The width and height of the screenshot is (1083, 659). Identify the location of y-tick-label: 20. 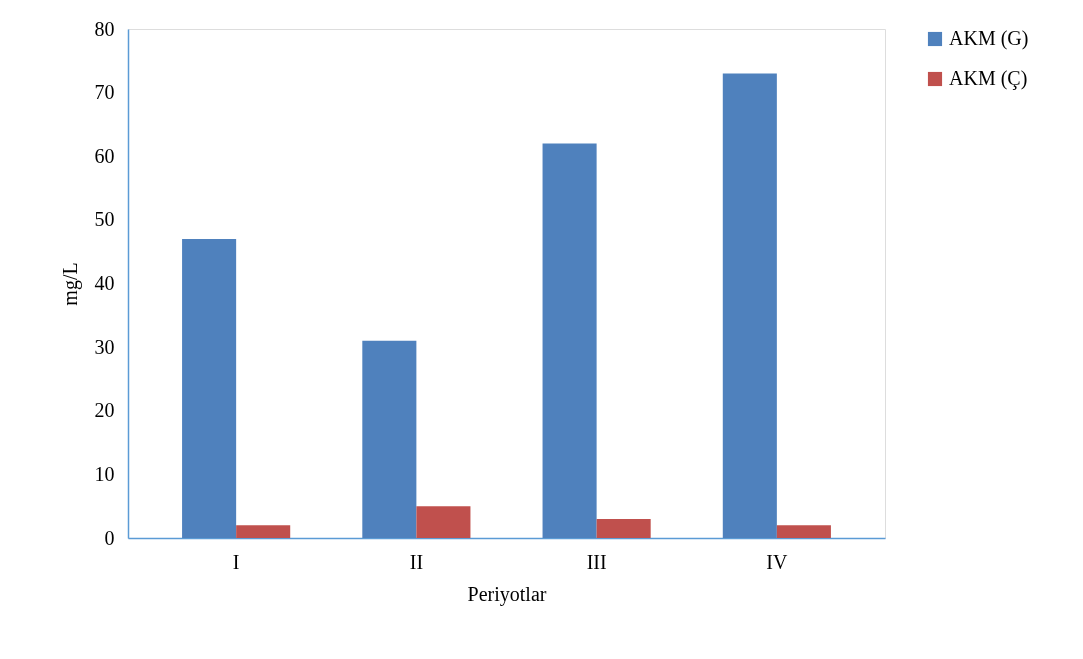
(104, 410).